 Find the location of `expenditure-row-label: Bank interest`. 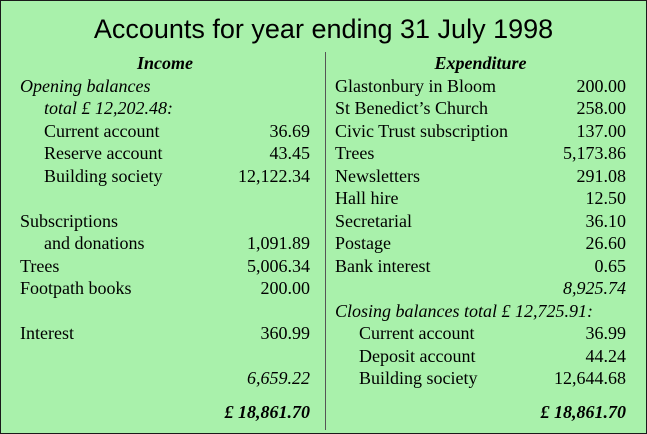

expenditure-row-label: Bank interest is located at coordinates (383, 265).